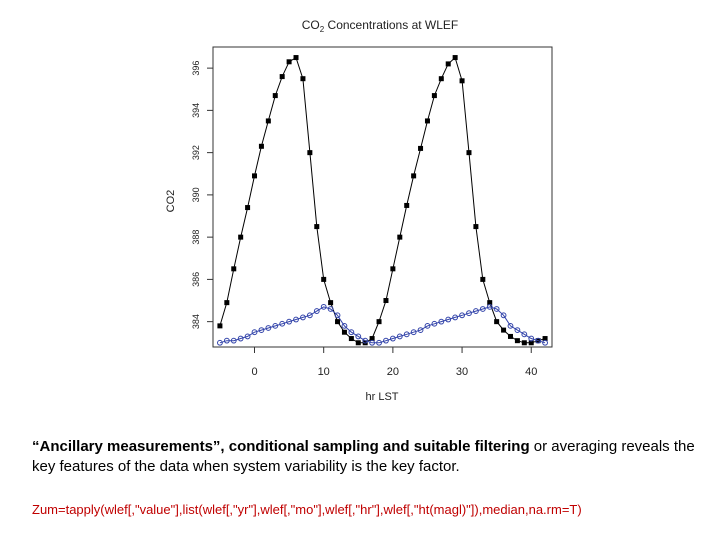 Image resolution: width=720 pixels, height=540 pixels. I want to click on y-tick-label: 394, so click(196, 110).